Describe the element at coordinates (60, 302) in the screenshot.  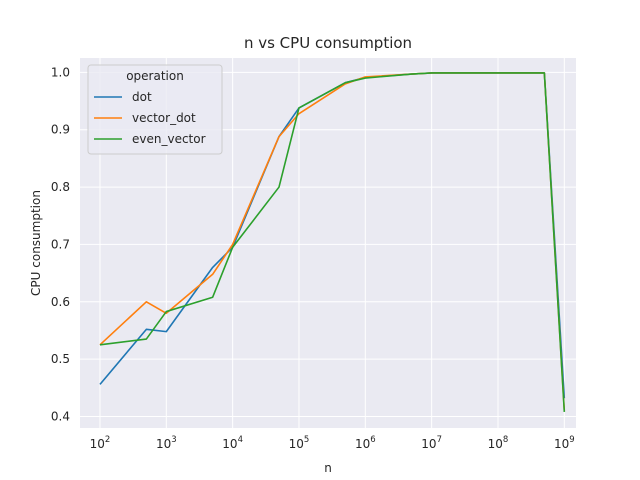
I see `y-tick-label: 0.6` at that location.